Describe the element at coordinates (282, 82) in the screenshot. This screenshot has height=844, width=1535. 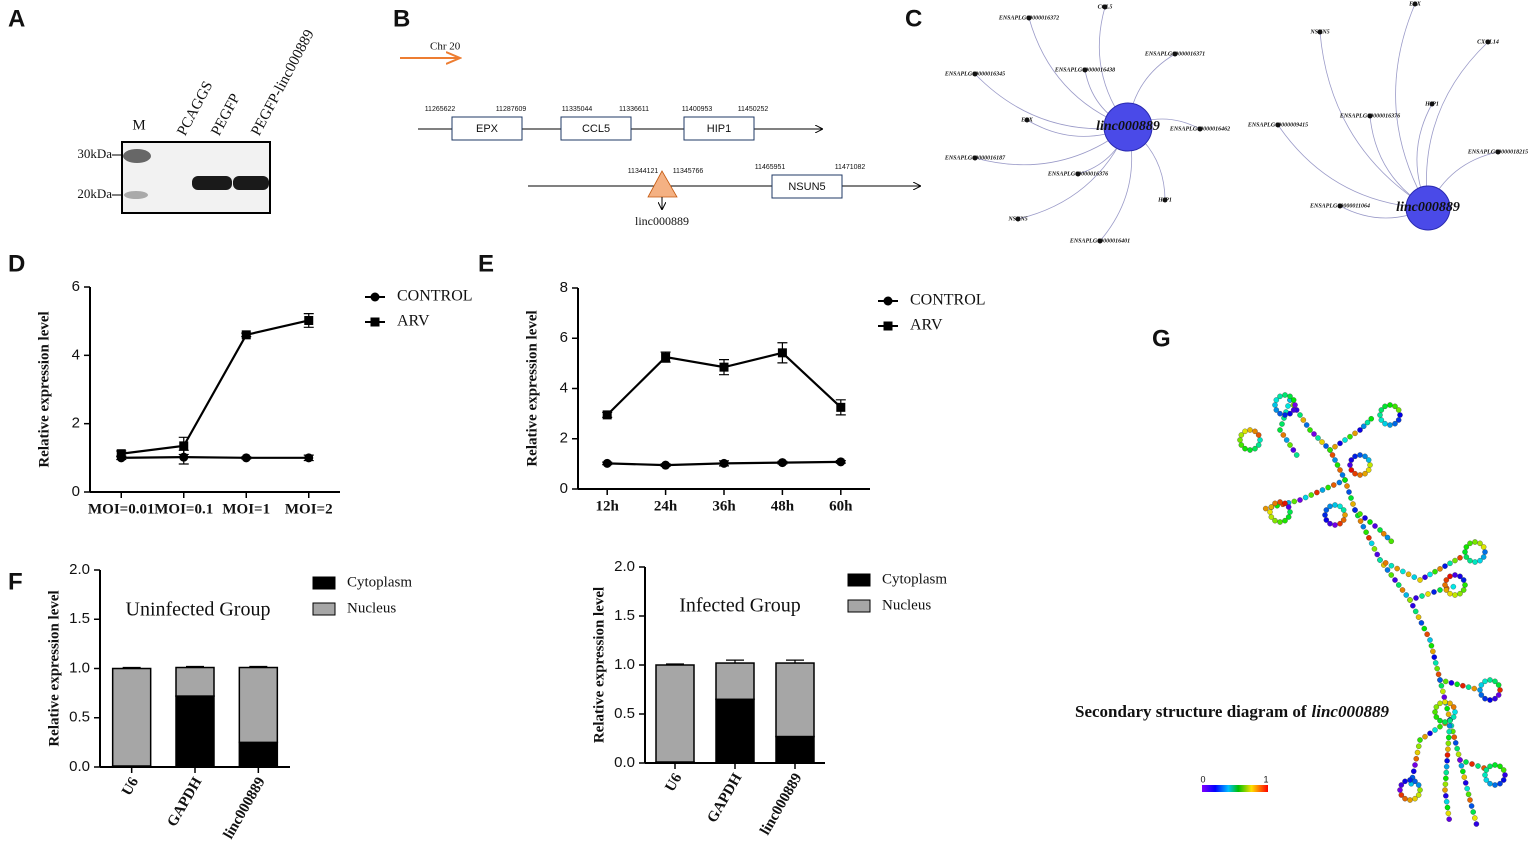
I see `lane-label: PEGFP-linc000889` at that location.